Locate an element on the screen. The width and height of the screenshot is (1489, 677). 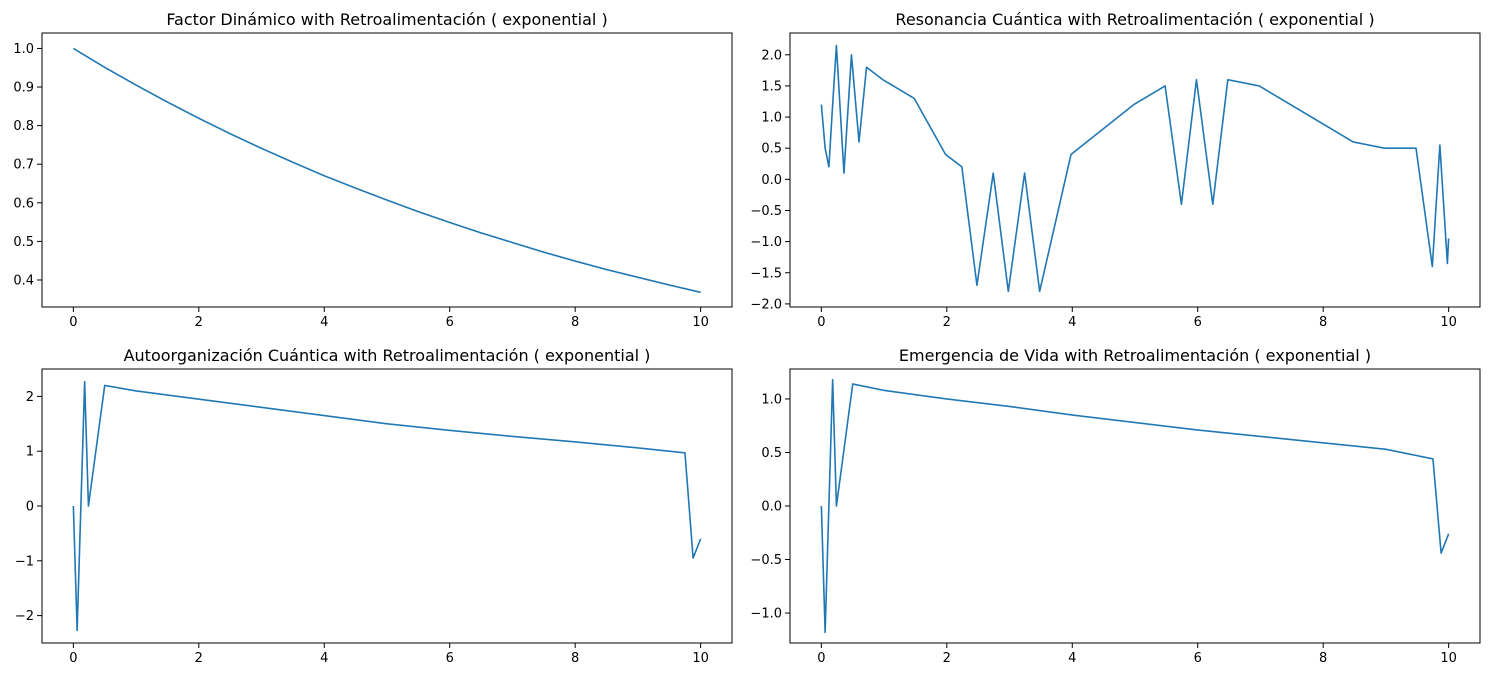
y-tick-label: 2.0 is located at coordinates (771, 55).